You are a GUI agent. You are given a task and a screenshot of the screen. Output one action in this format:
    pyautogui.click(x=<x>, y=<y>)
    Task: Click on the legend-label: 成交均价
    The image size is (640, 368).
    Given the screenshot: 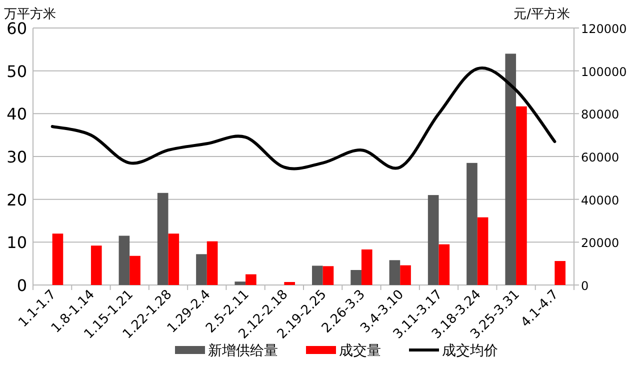 What is the action you would take?
    pyautogui.click(x=470, y=351)
    